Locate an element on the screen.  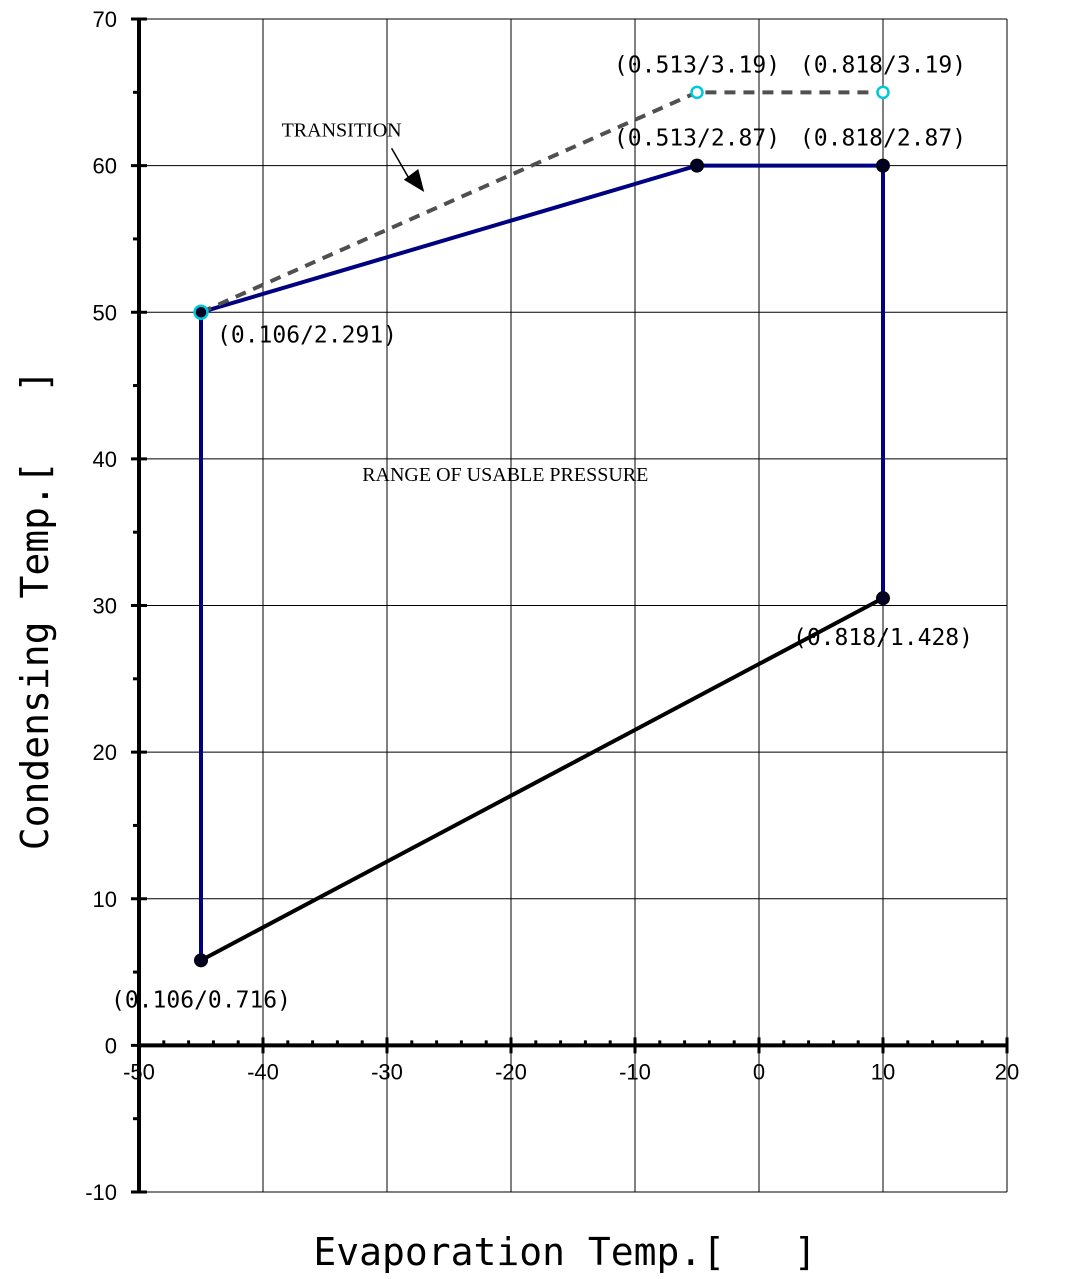
y-tick-label: 60 is located at coordinates (105, 166).